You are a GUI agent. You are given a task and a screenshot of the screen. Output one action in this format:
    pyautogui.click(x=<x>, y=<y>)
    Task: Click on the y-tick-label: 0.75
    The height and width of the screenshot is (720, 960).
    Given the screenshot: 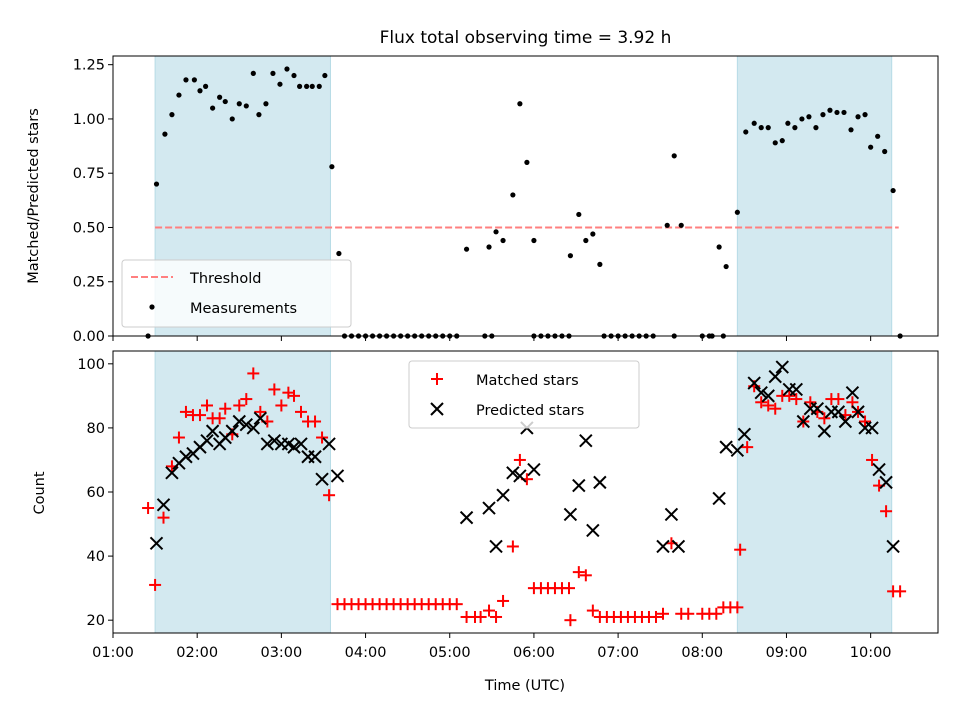 What is the action you would take?
    pyautogui.click(x=89, y=174)
    